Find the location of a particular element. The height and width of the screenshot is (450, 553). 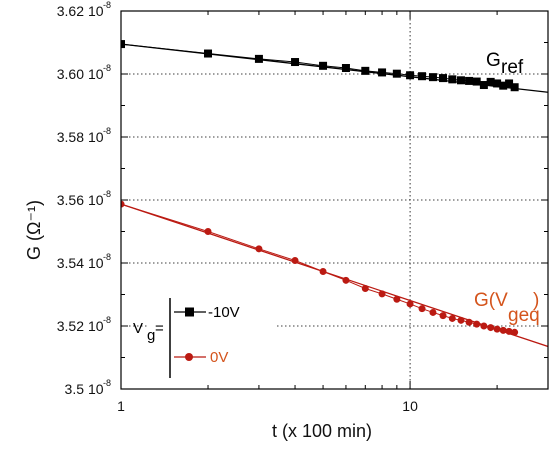

legend-label-0v: 0V is located at coordinates (219, 357).